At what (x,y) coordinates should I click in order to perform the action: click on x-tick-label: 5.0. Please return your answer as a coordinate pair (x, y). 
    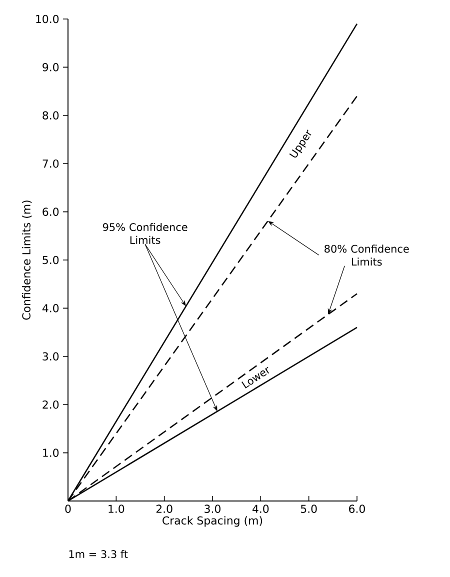
    Looking at the image, I should click on (308, 508).